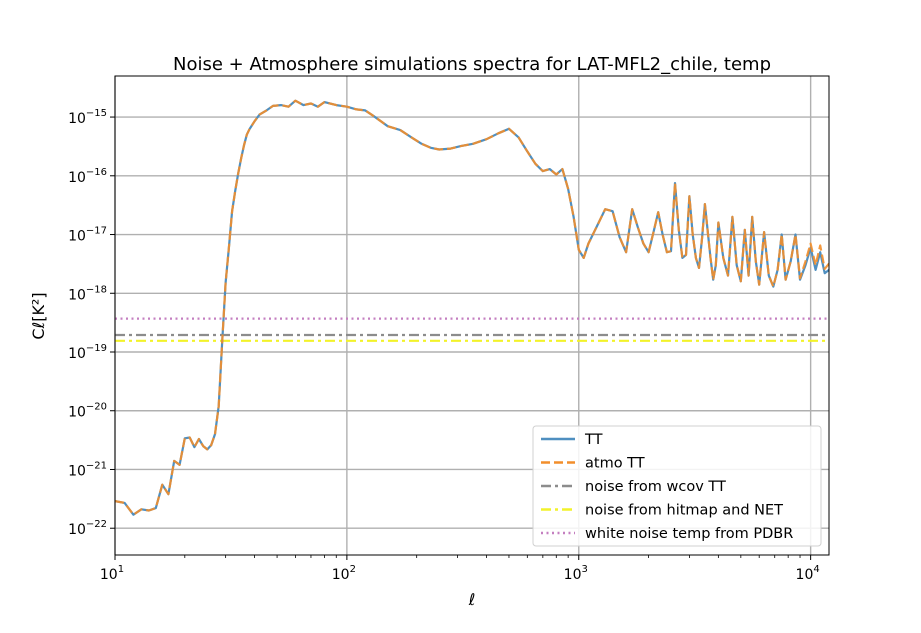 Image resolution: width=921 pixels, height=633 pixels. Describe the element at coordinates (593, 440) in the screenshot. I see `legend-label: TT` at that location.